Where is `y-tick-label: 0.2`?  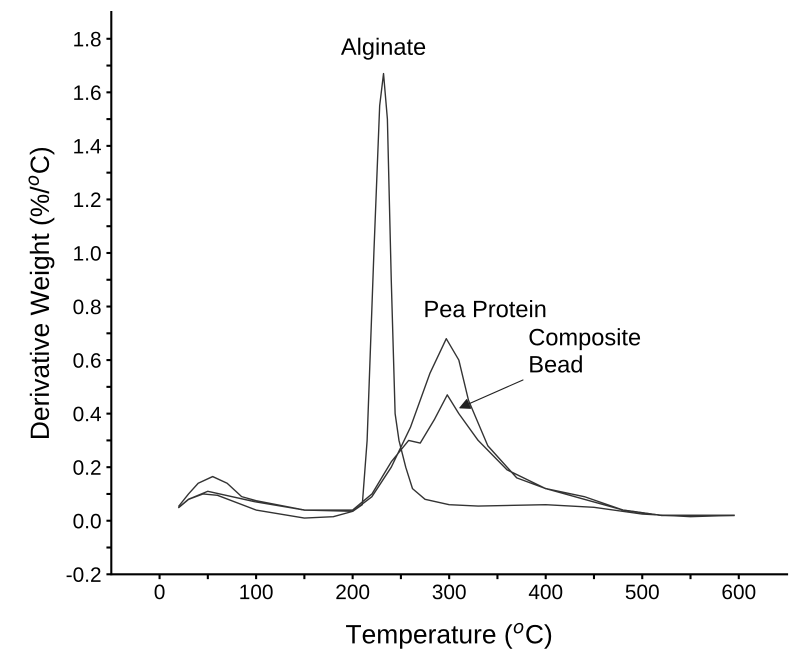 y-tick-label: 0.2 is located at coordinates (87, 467).